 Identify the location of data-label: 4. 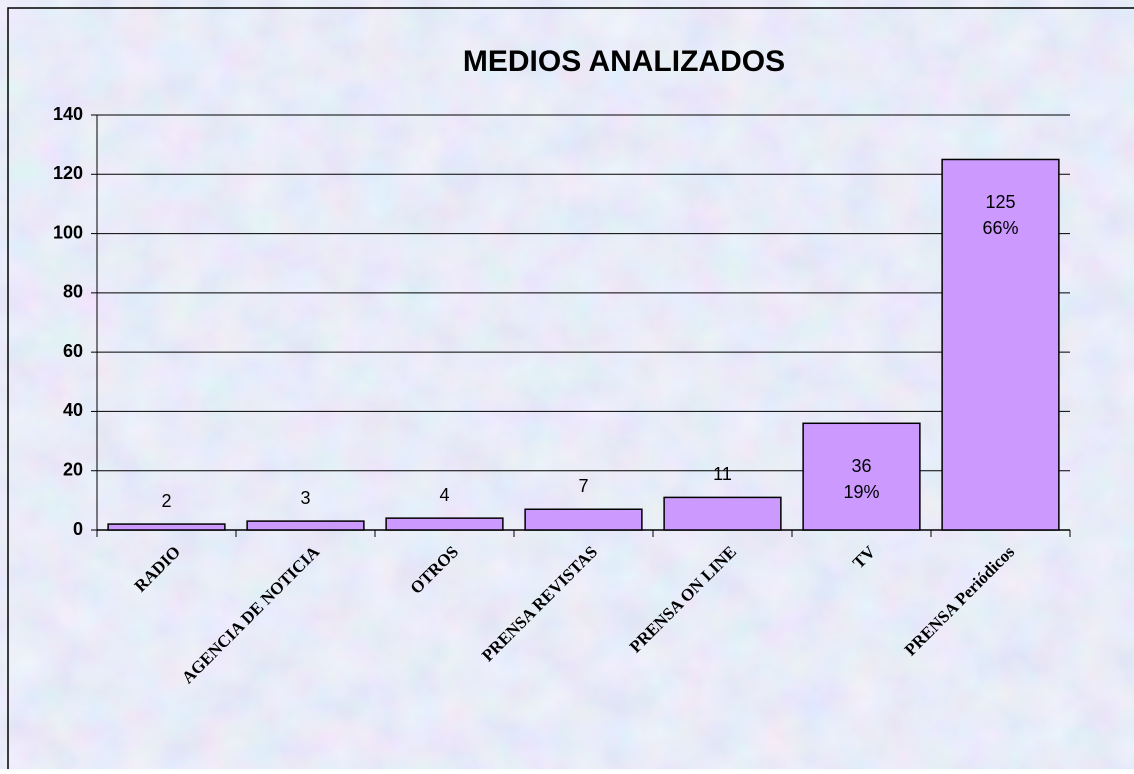
(444, 495).